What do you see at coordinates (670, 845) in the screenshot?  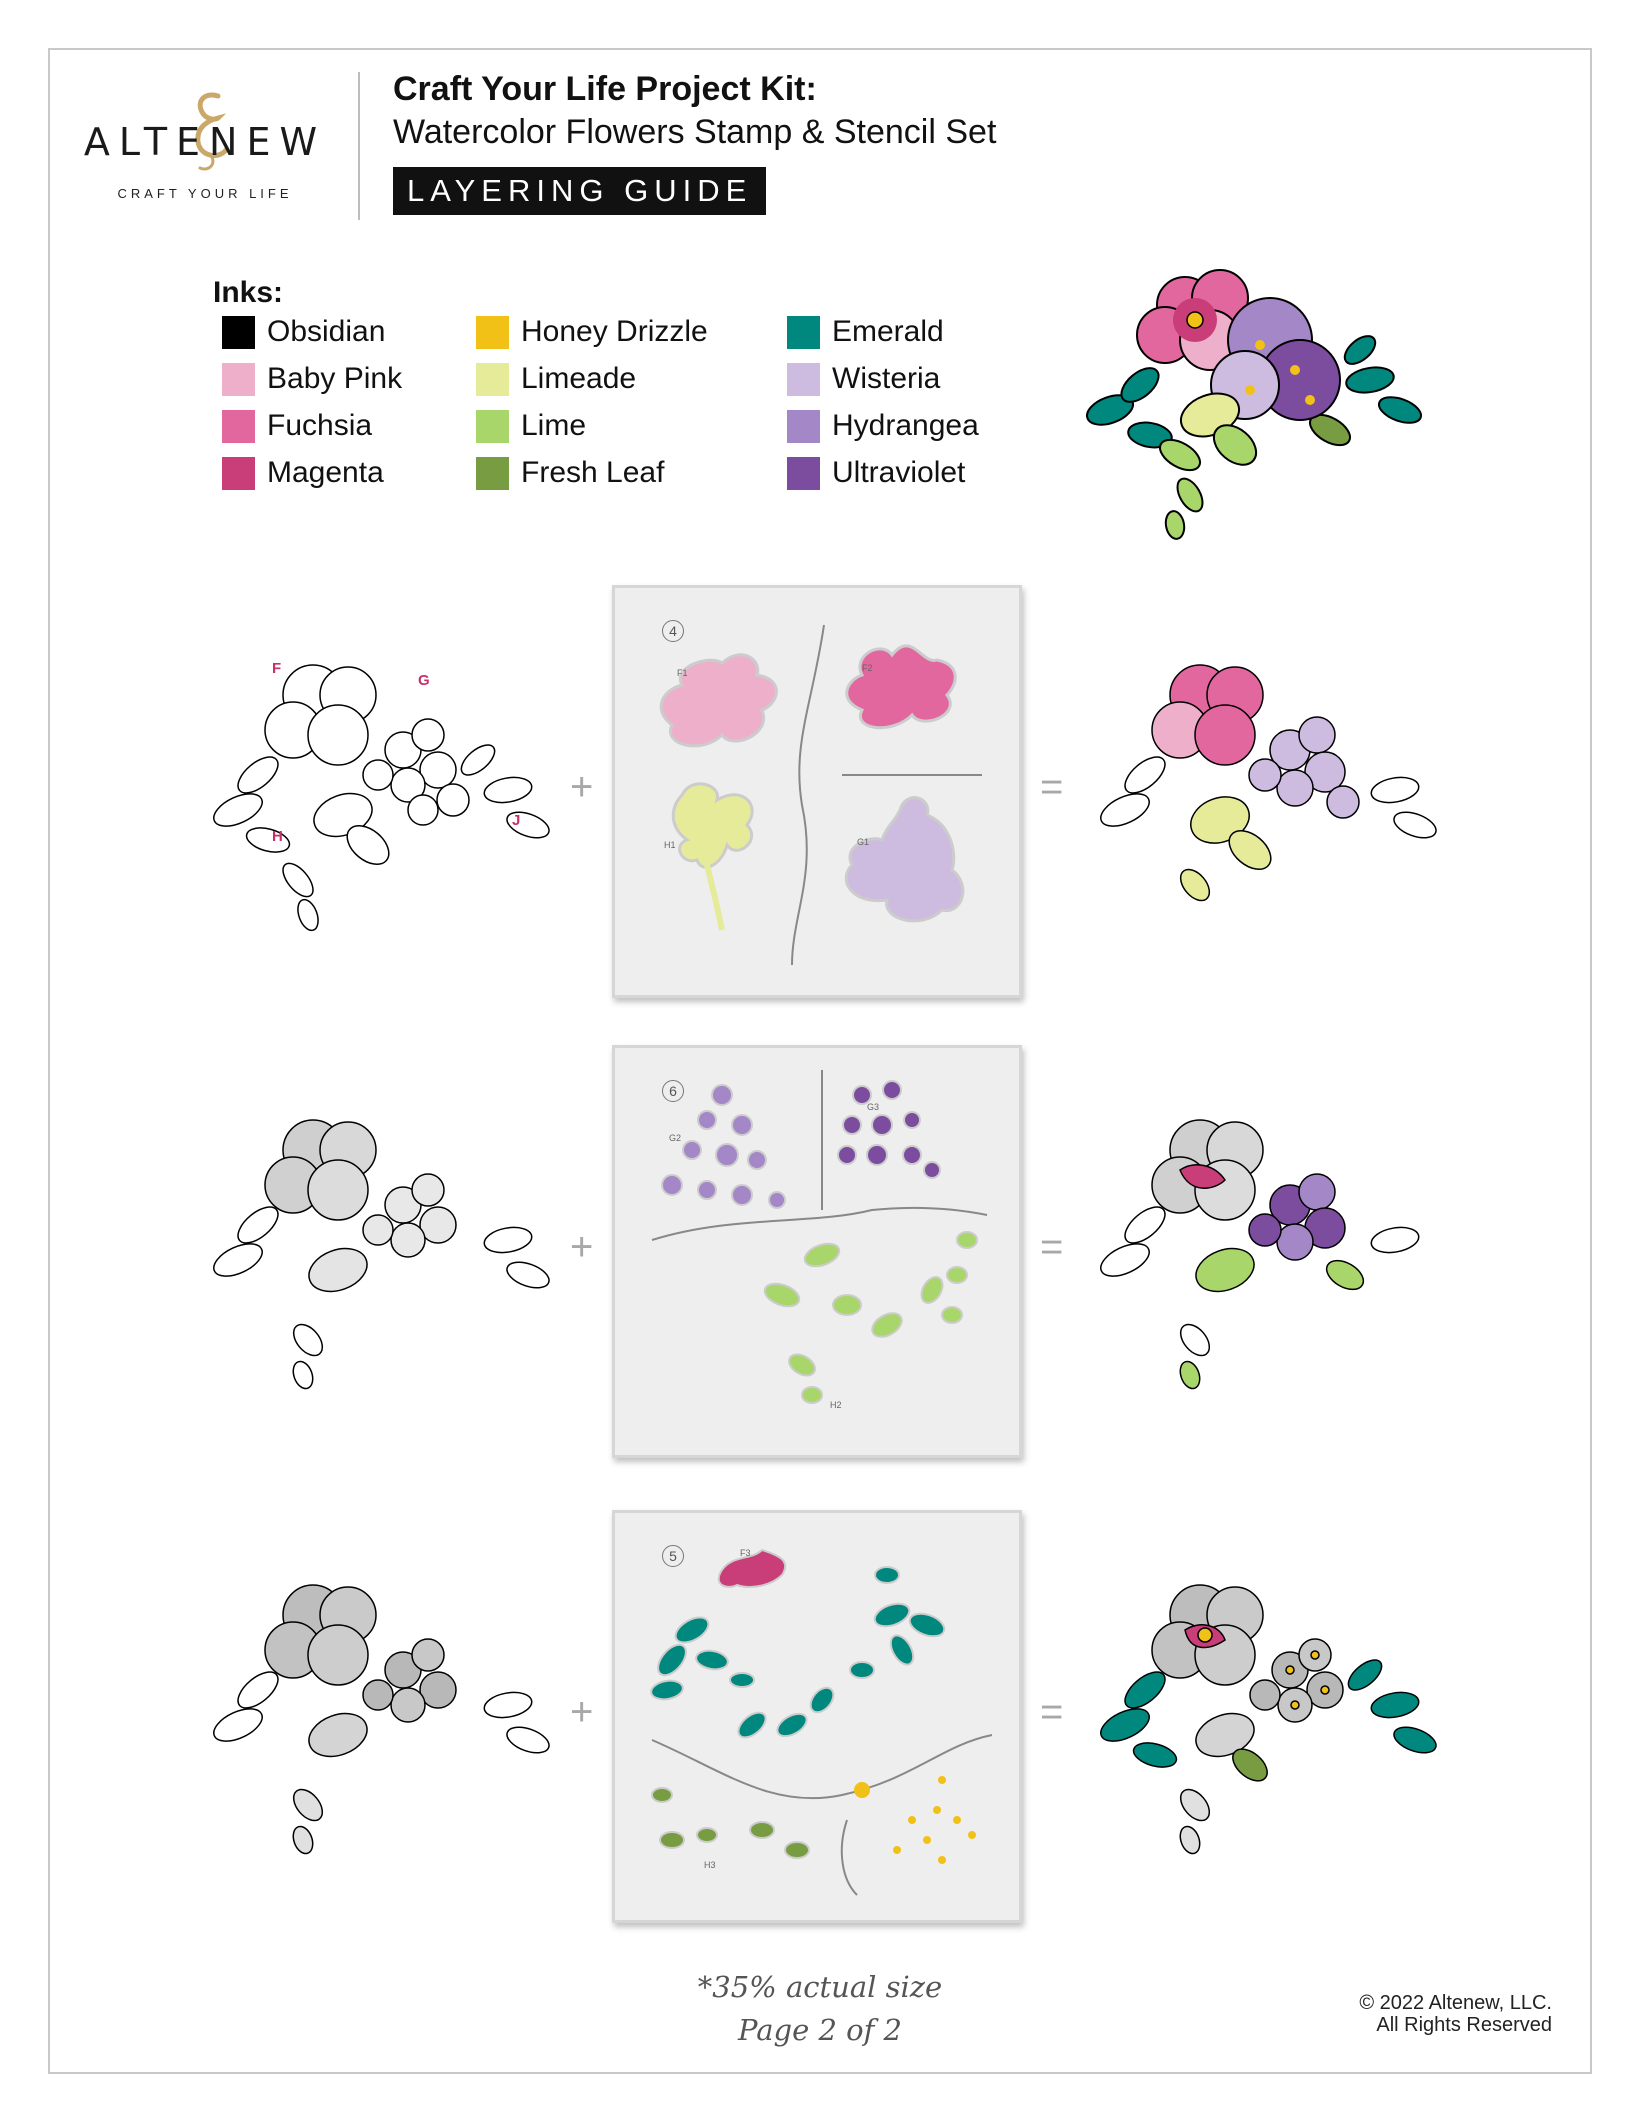 I see `stencil-label-h1: H1` at bounding box center [670, 845].